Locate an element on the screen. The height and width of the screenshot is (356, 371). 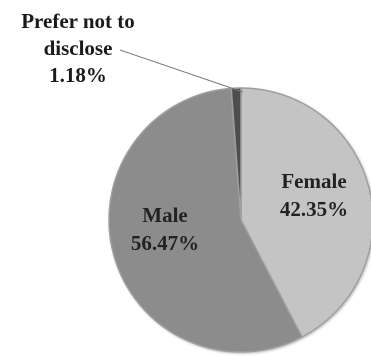
male-value-label: 56.47% is located at coordinates (165, 243).